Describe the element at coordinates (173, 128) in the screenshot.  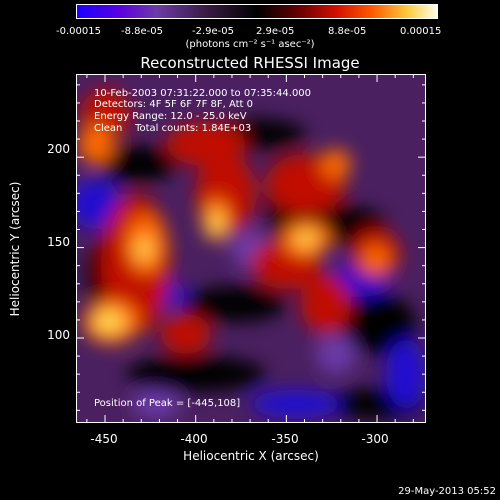
I see `annotation-clean: Clean Total counts: 1.84E+03` at that location.